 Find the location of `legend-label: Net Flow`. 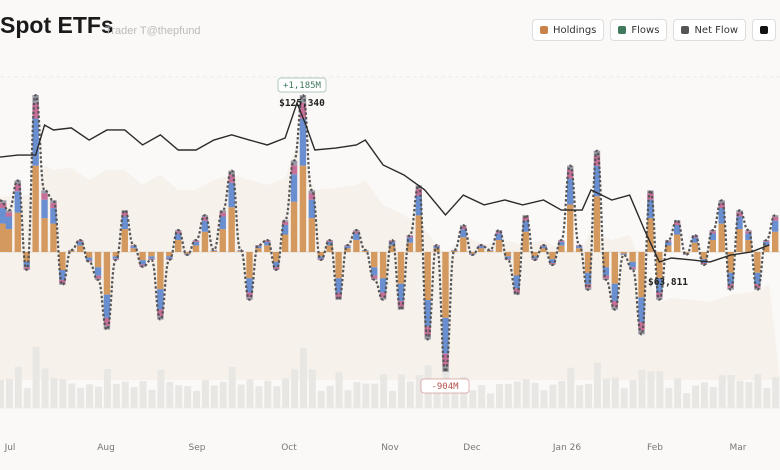

legend-label: Net Flow is located at coordinates (716, 30).